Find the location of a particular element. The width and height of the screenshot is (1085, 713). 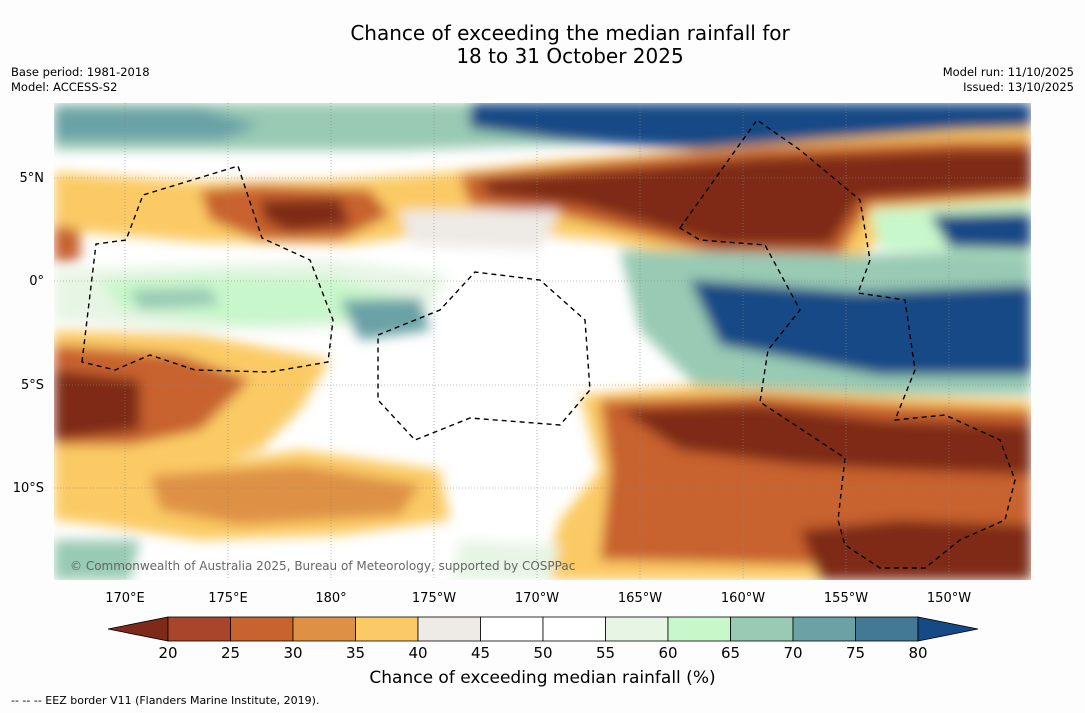

very-dry-south-east-corner is located at coordinates (915, 550).